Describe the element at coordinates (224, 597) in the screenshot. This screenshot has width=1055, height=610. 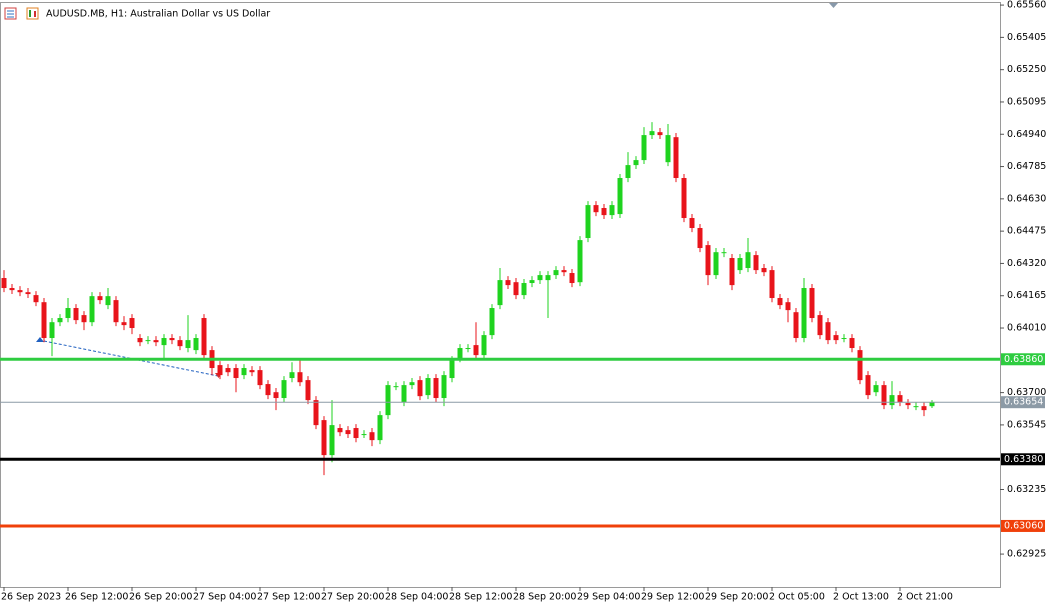
I see `x-tick-label: 27 Sep 04:00` at that location.